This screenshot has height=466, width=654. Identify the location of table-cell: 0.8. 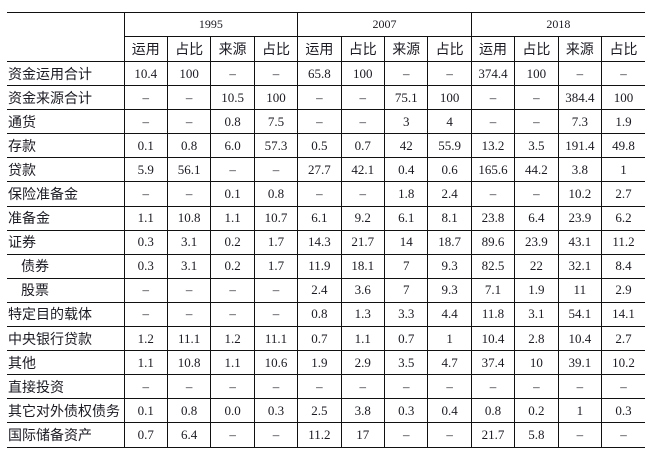
(319, 314).